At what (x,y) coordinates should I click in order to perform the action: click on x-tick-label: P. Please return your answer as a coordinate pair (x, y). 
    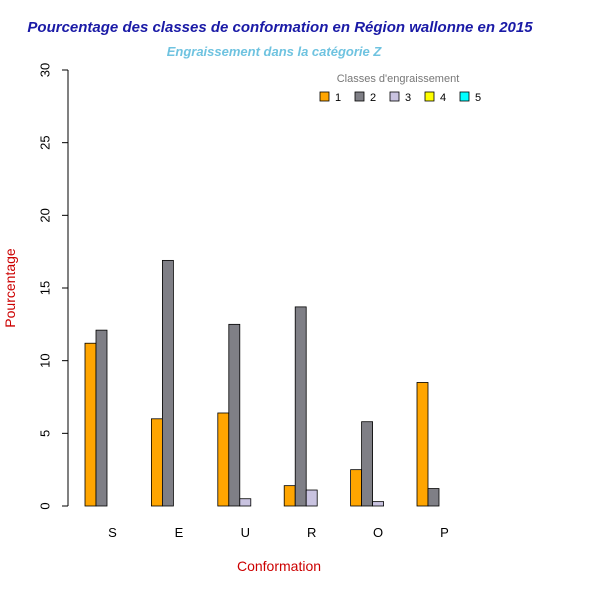
    Looking at the image, I should click on (444, 532).